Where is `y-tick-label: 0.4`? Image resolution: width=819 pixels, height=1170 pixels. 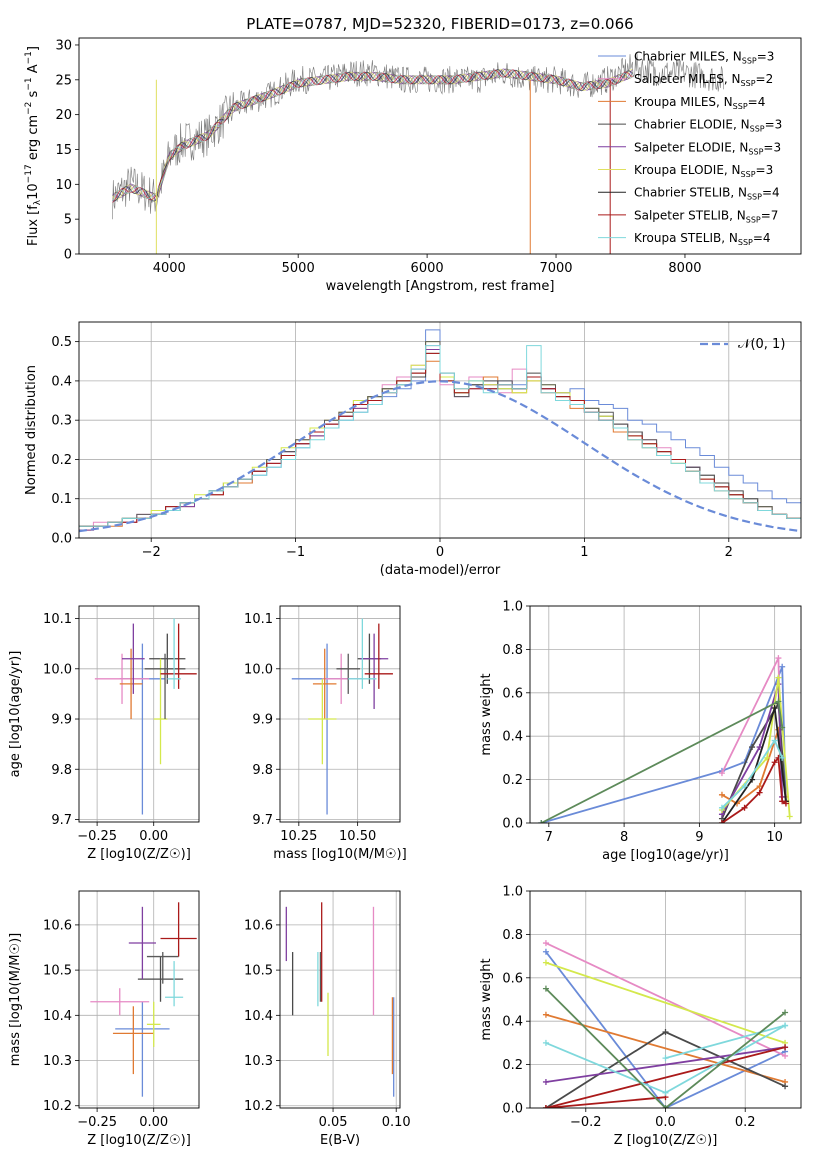 y-tick-label: 0.4 is located at coordinates (512, 737).